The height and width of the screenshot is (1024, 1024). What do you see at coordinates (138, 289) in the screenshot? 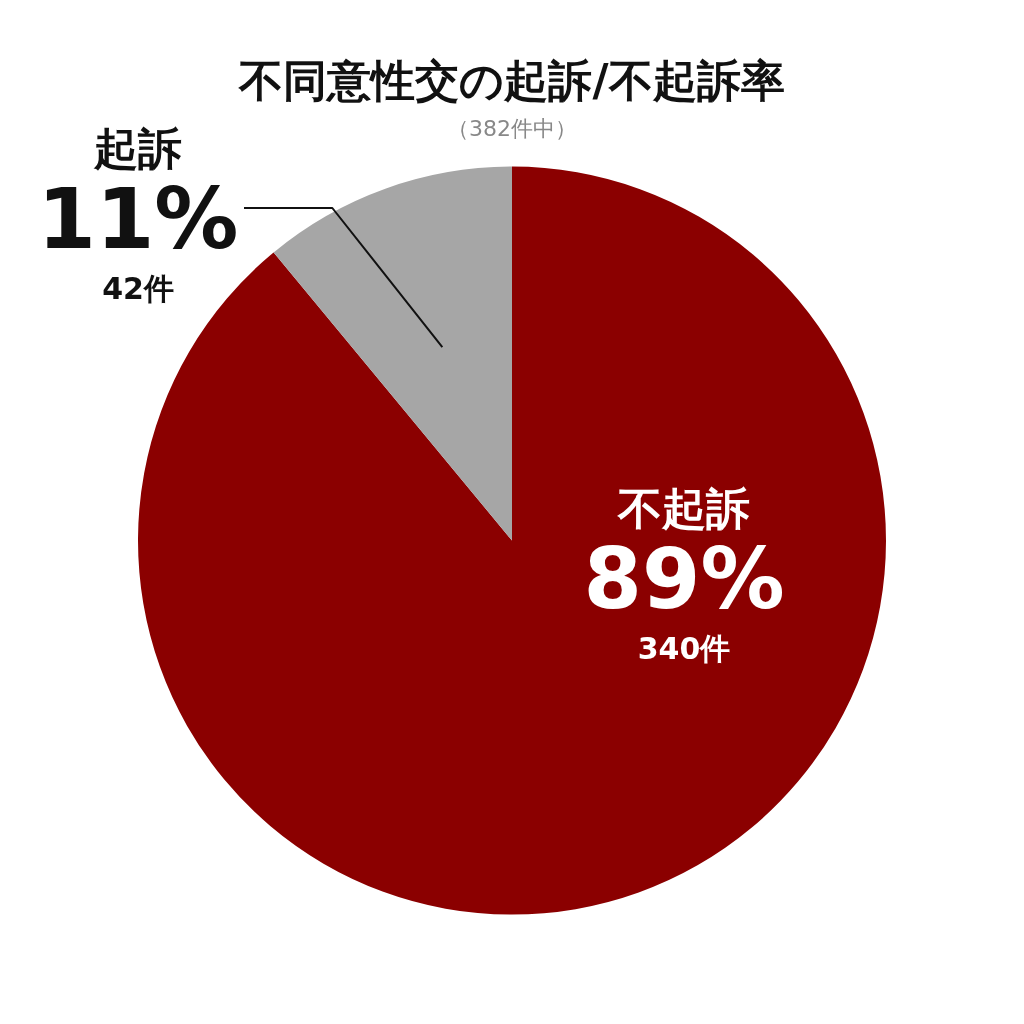
I see `text: 42件` at bounding box center [138, 289].